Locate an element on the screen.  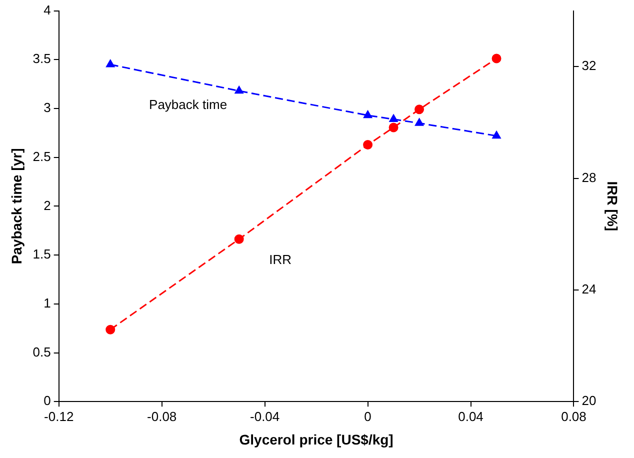
x-tick-label: -0.12 is located at coordinates (59, 416).